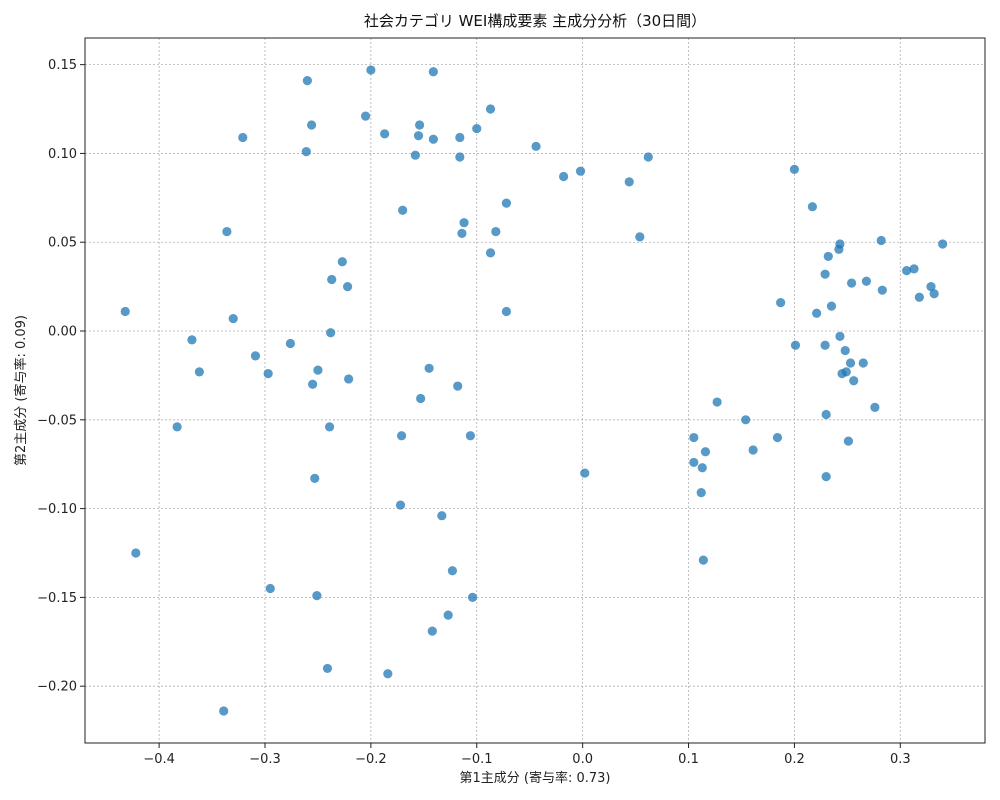 This screenshot has width=1000, height=800. Describe the element at coordinates (794, 759) in the screenshot. I see `x-tick-label: 0.2` at that location.